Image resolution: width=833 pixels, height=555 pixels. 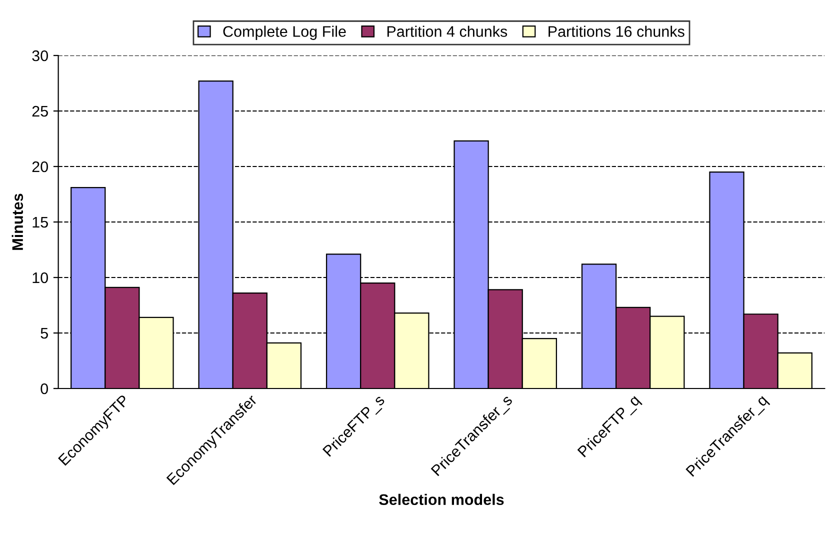 I want to click on y-tick-label: 10, so click(x=40, y=278).